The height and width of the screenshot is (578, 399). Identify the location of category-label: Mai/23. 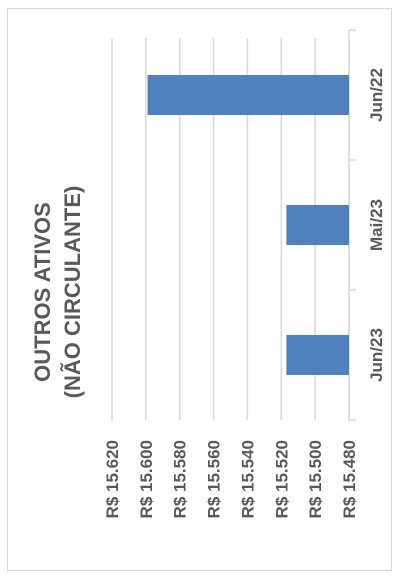
(376, 225).